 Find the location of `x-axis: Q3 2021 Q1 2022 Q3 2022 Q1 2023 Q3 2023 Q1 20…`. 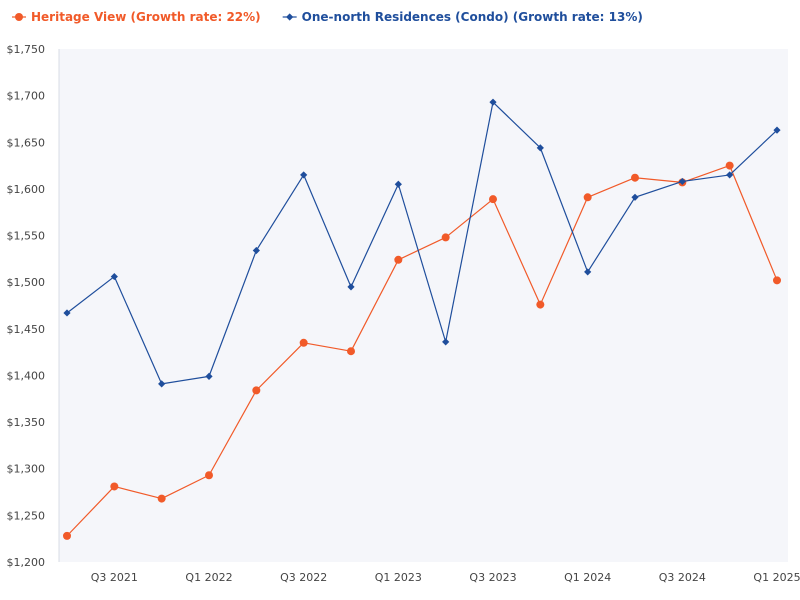

x-axis: Q3 2021 Q1 2022 Q3 2022 Q1 2023 Q3 2023 Q1 20… is located at coordinates (445, 577).